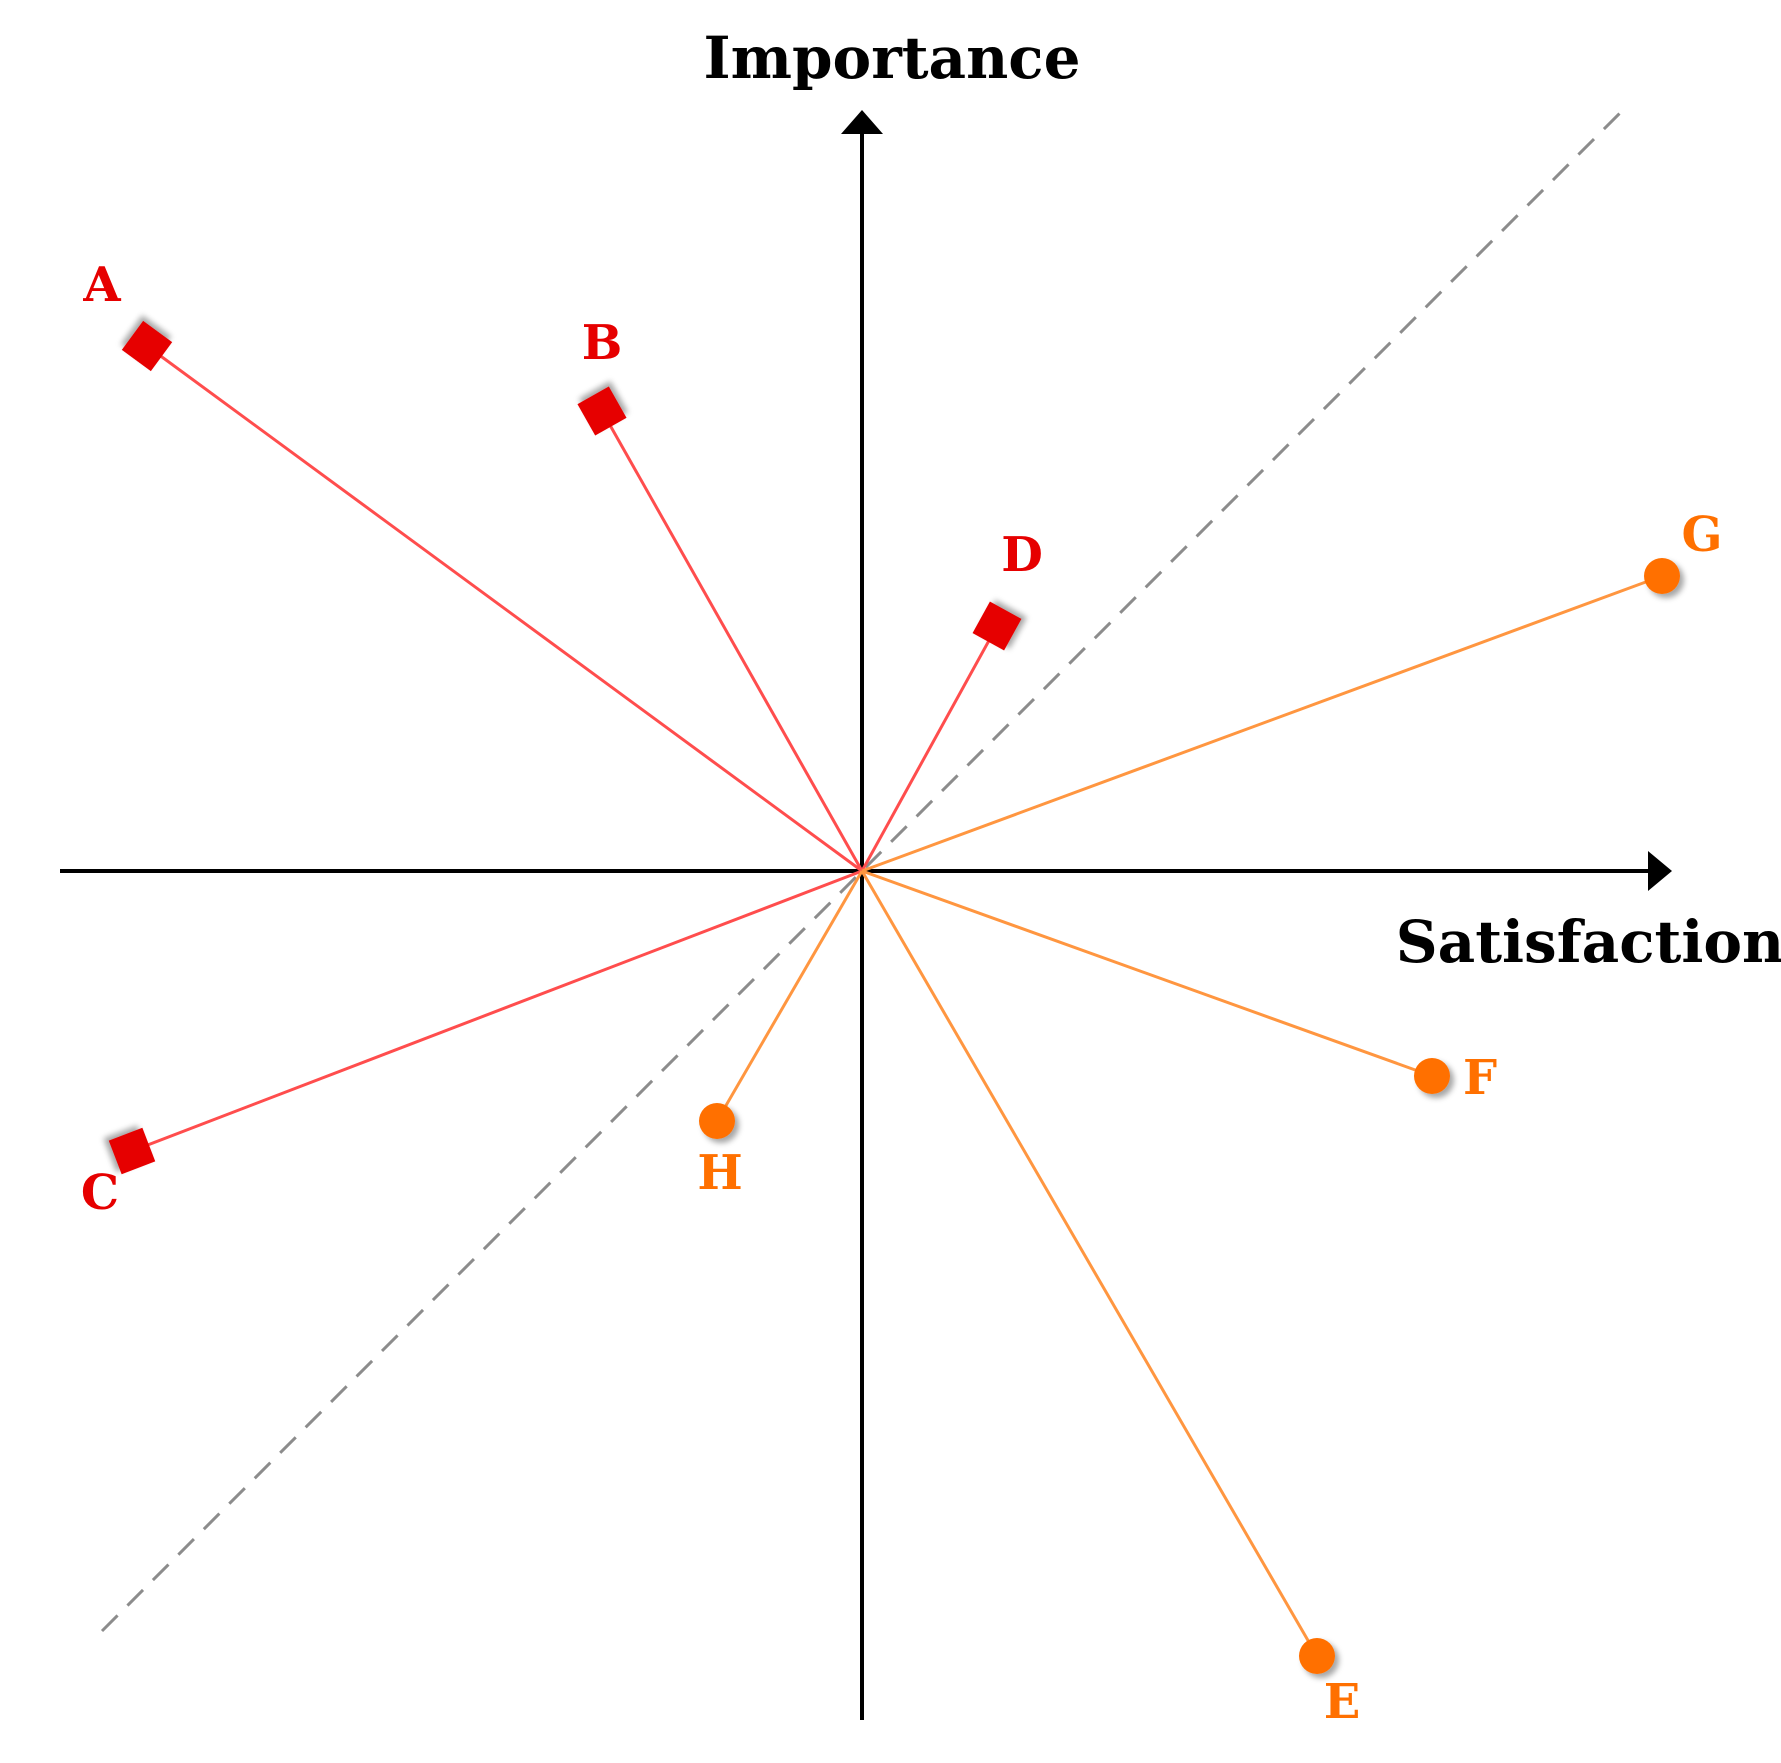 The width and height of the screenshot is (1781, 1763). Describe the element at coordinates (929, 748) in the screenshot. I see `vector-line-d` at that location.